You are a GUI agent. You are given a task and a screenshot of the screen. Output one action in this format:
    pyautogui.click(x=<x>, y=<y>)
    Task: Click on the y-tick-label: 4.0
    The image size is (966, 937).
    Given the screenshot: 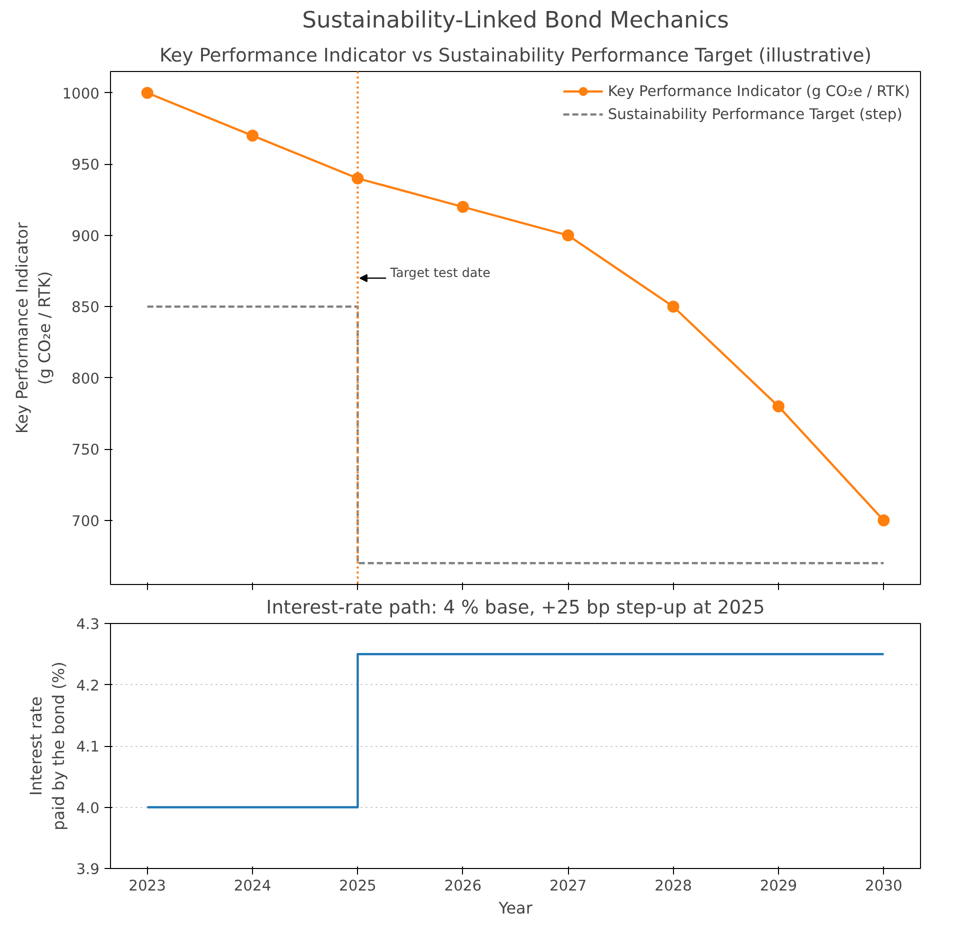 What is the action you would take?
    pyautogui.click(x=88, y=808)
    